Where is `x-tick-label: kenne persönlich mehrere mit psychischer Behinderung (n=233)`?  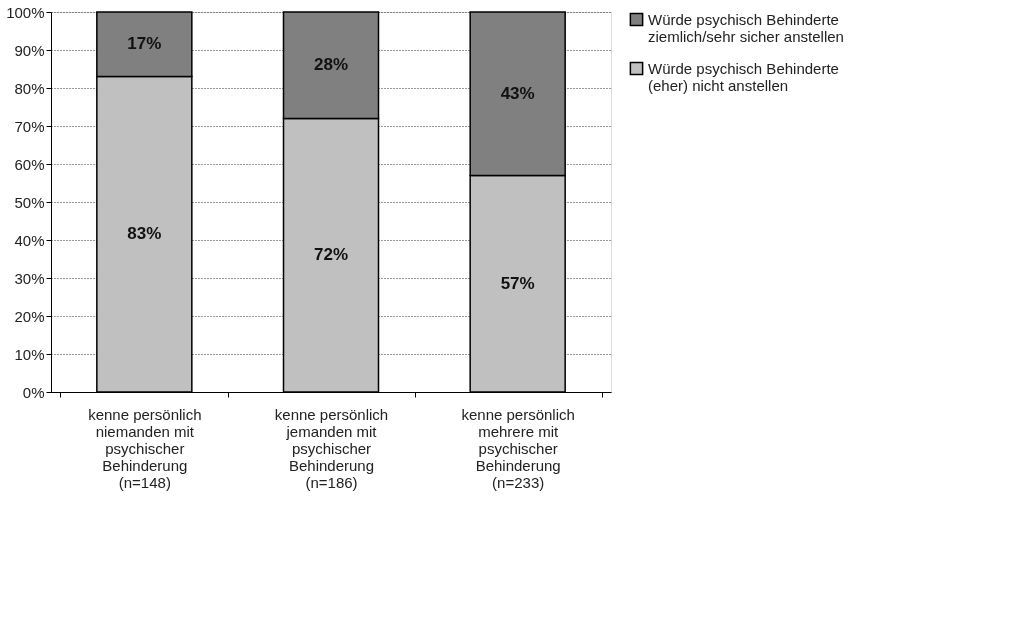 x-tick-label: kenne persönlich mehrere mit psychischer Behinderung (n=233) is located at coordinates (518, 448).